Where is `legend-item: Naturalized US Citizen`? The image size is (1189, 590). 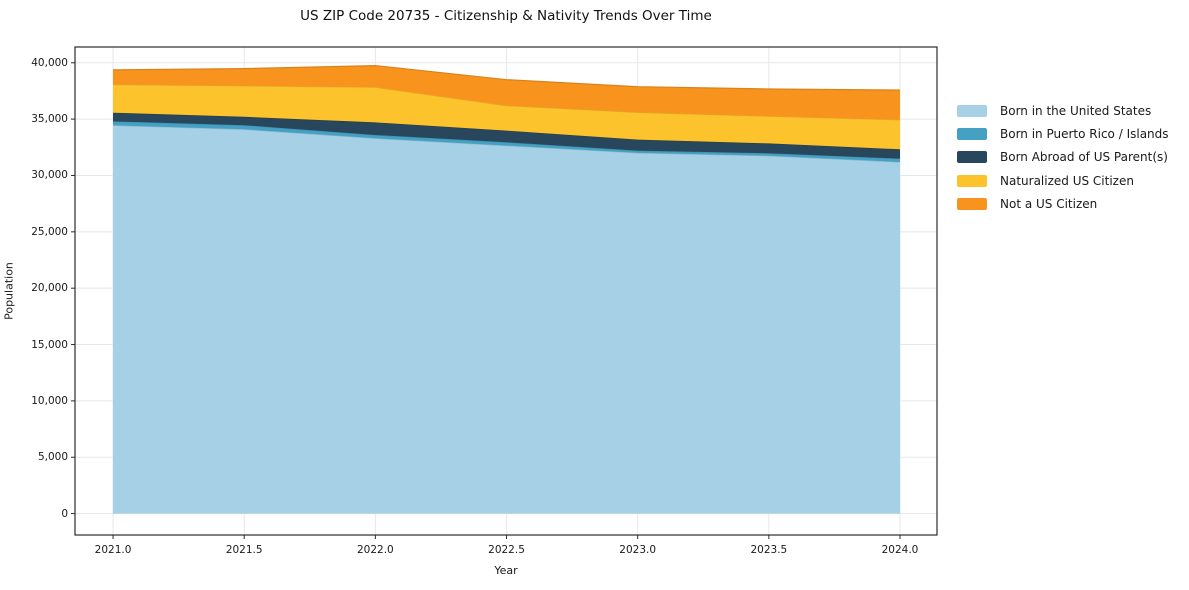 legend-item: Naturalized US Citizen is located at coordinates (1063, 180).